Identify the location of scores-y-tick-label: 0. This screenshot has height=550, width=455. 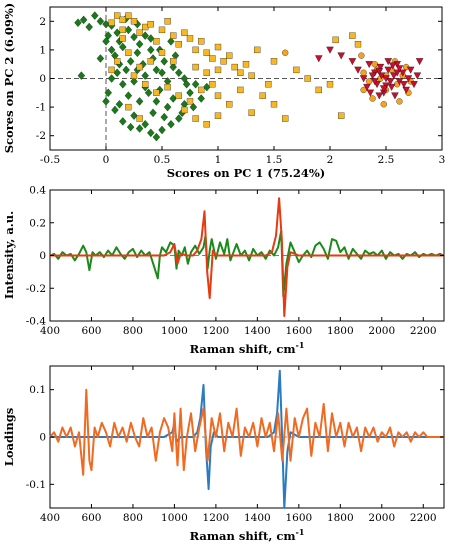
(42, 79).